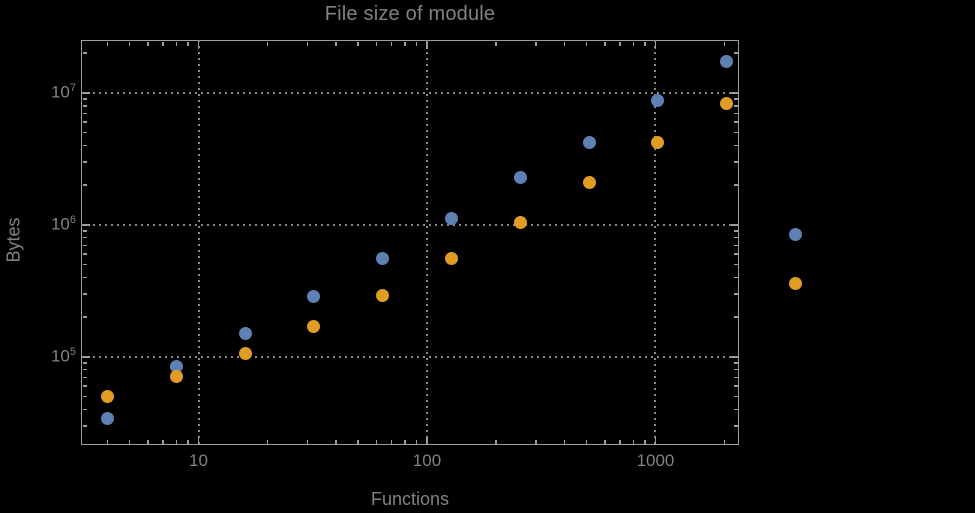 The image size is (975, 513). What do you see at coordinates (727, 62) in the screenshot?
I see `data-point-blue-2048` at bounding box center [727, 62].